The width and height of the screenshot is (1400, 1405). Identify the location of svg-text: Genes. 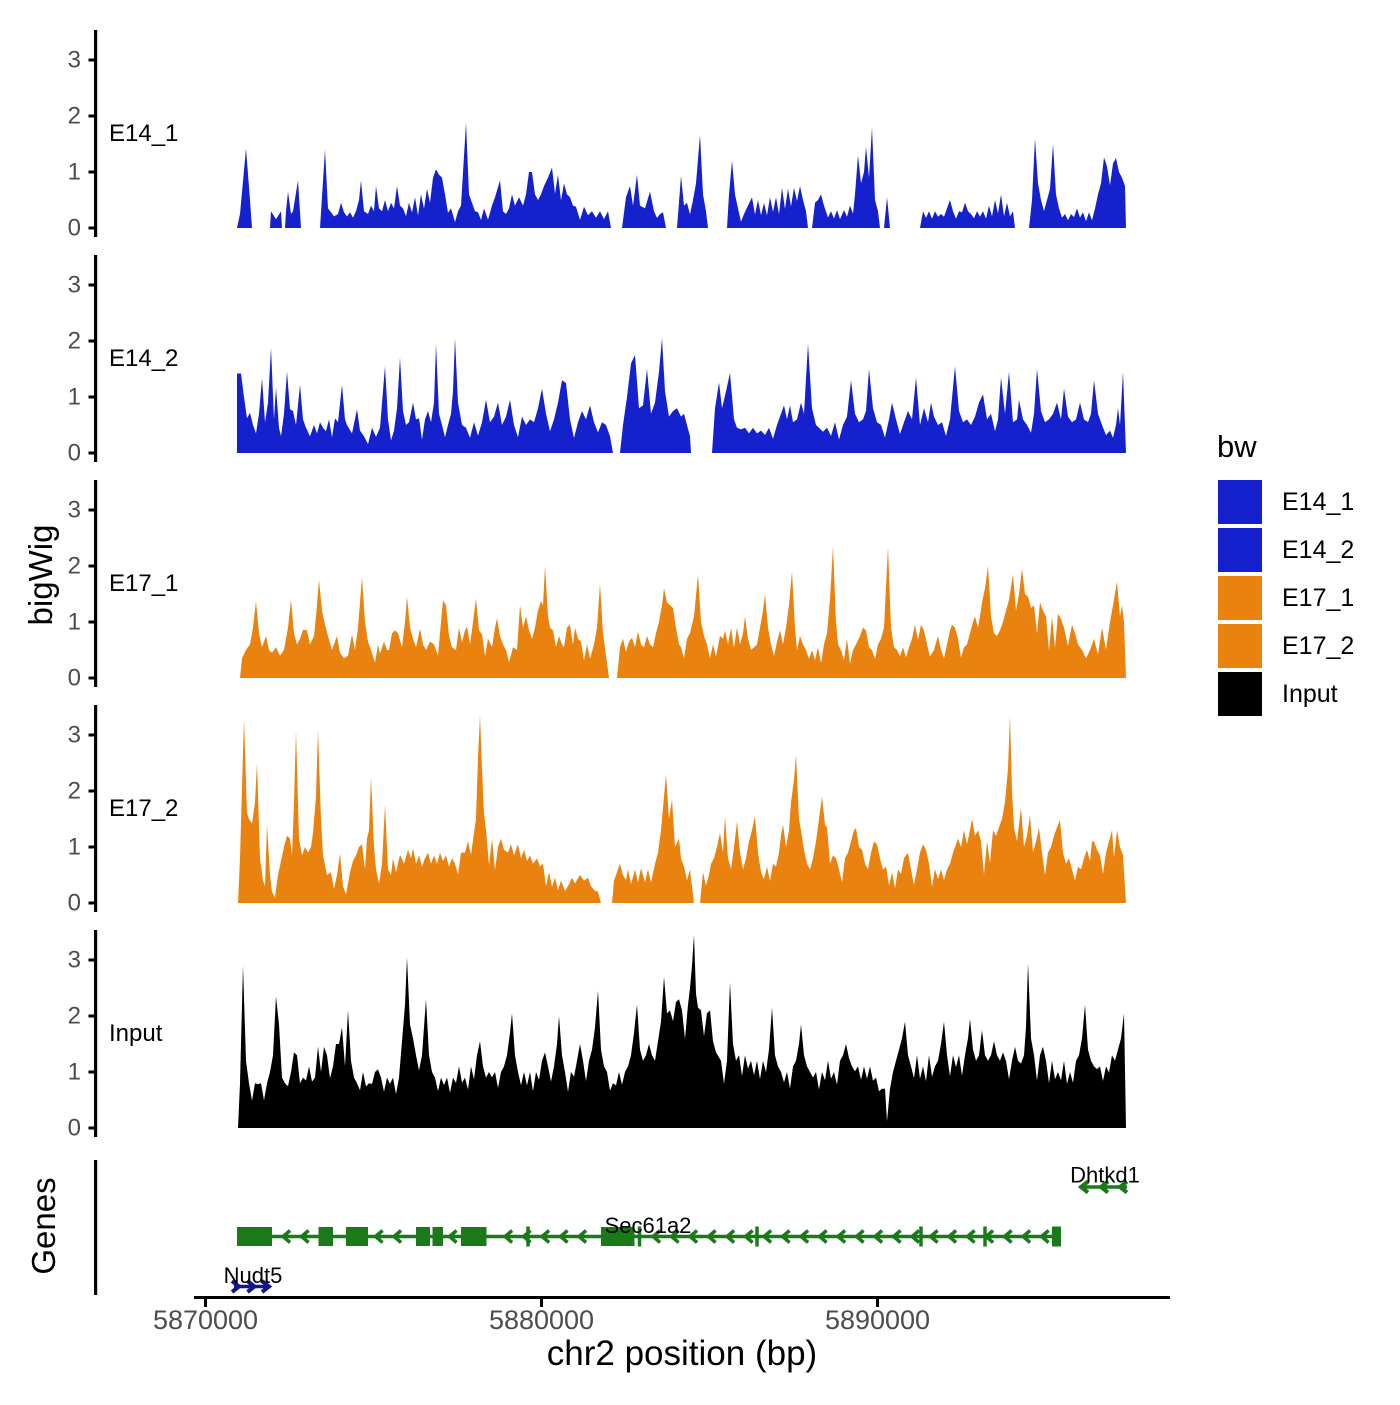
(43, 1225).